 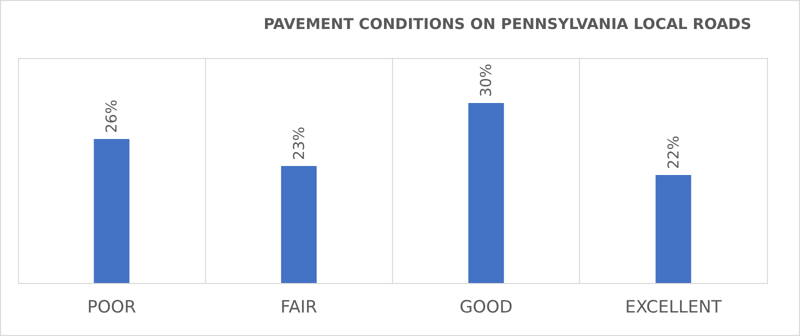 What do you see at coordinates (111, 308) in the screenshot?
I see `x-tick-label: POOR` at bounding box center [111, 308].